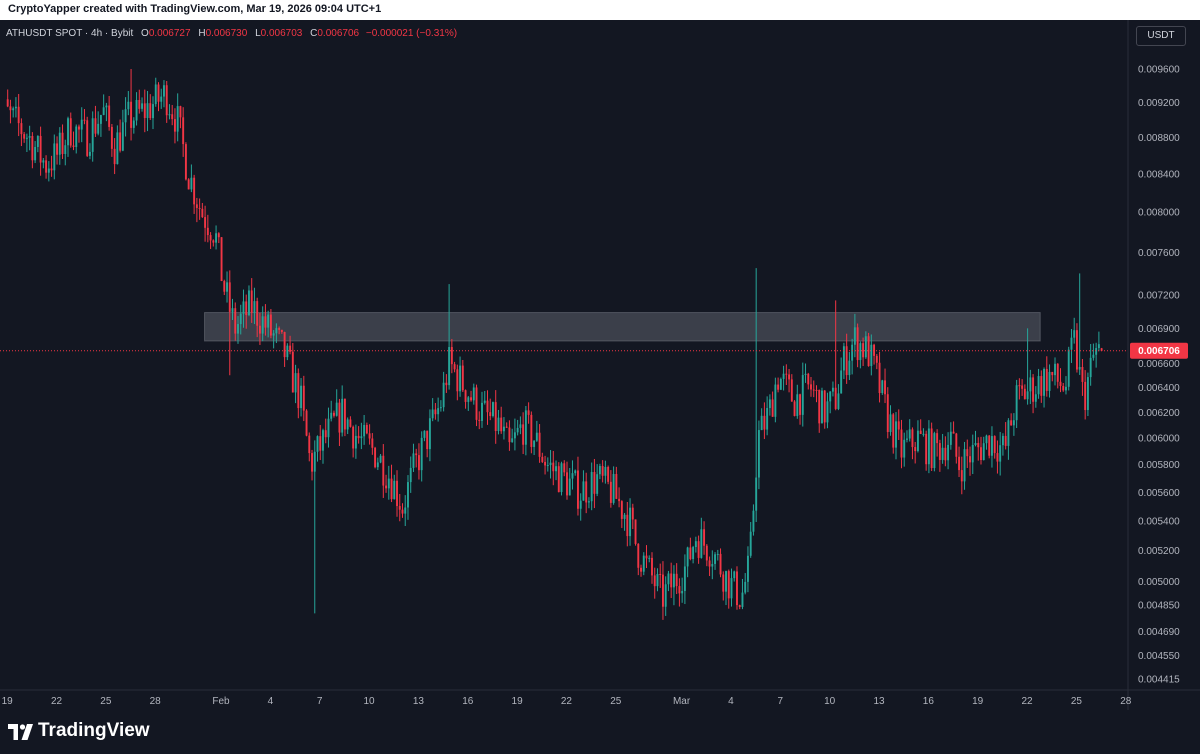 This screenshot has height=754, width=1200. What do you see at coordinates (1159, 521) in the screenshot?
I see `y-tick-label: 0.005400` at bounding box center [1159, 521].